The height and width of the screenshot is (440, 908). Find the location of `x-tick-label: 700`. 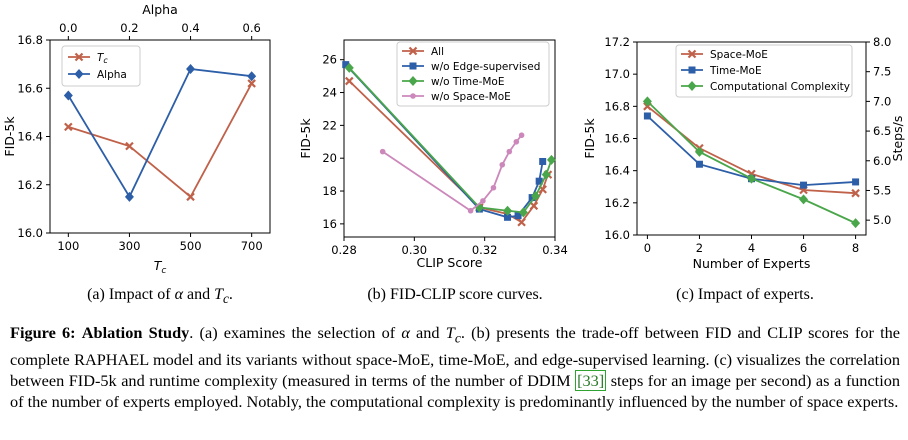

x-tick-label: 700 is located at coordinates (252, 246).